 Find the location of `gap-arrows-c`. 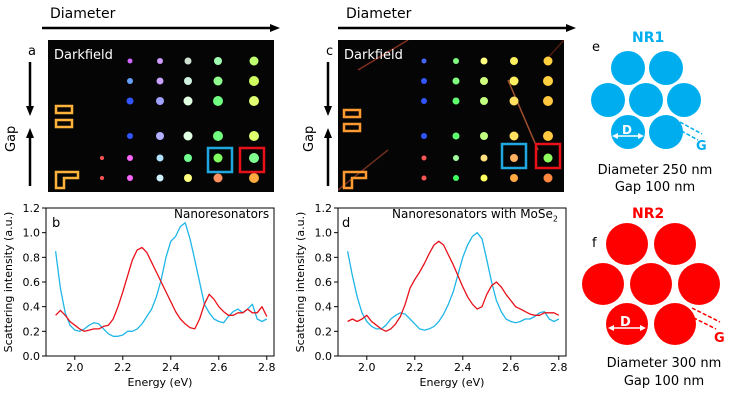

gap-arrows-c is located at coordinates (328, 124).